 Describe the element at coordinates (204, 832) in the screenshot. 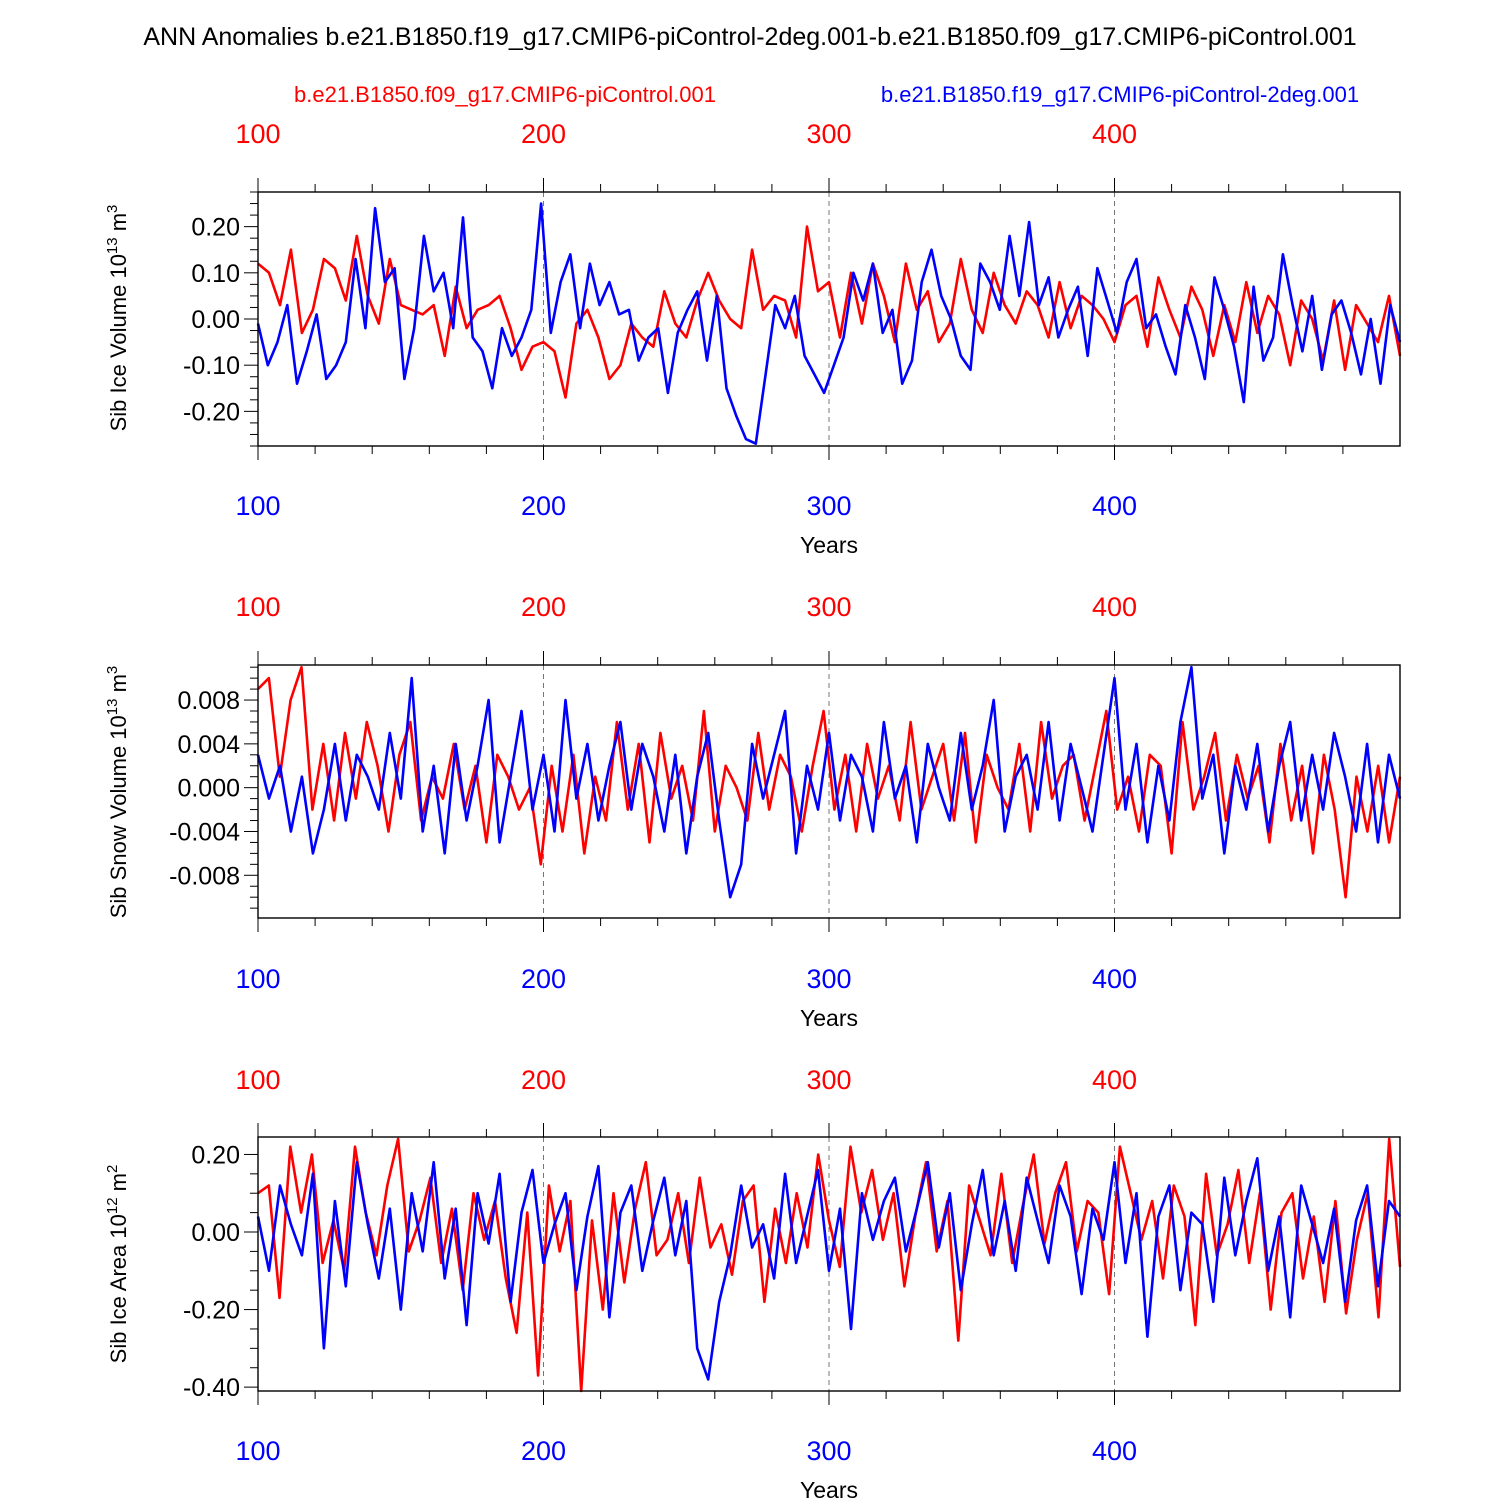

I see `y-tick-label: -0.004` at that location.